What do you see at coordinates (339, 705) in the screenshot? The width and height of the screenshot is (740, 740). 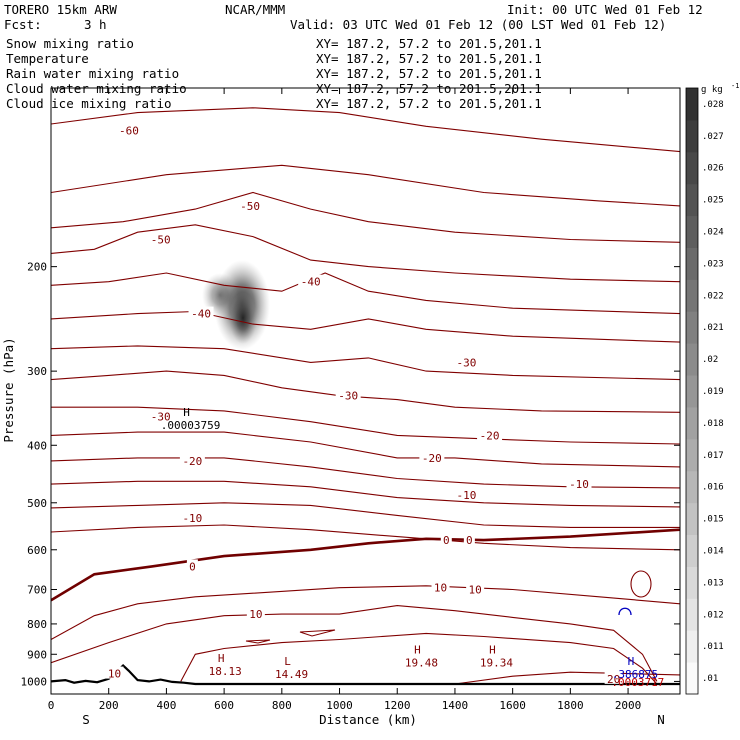 I see `x-tick-label: 1000` at bounding box center [339, 705].